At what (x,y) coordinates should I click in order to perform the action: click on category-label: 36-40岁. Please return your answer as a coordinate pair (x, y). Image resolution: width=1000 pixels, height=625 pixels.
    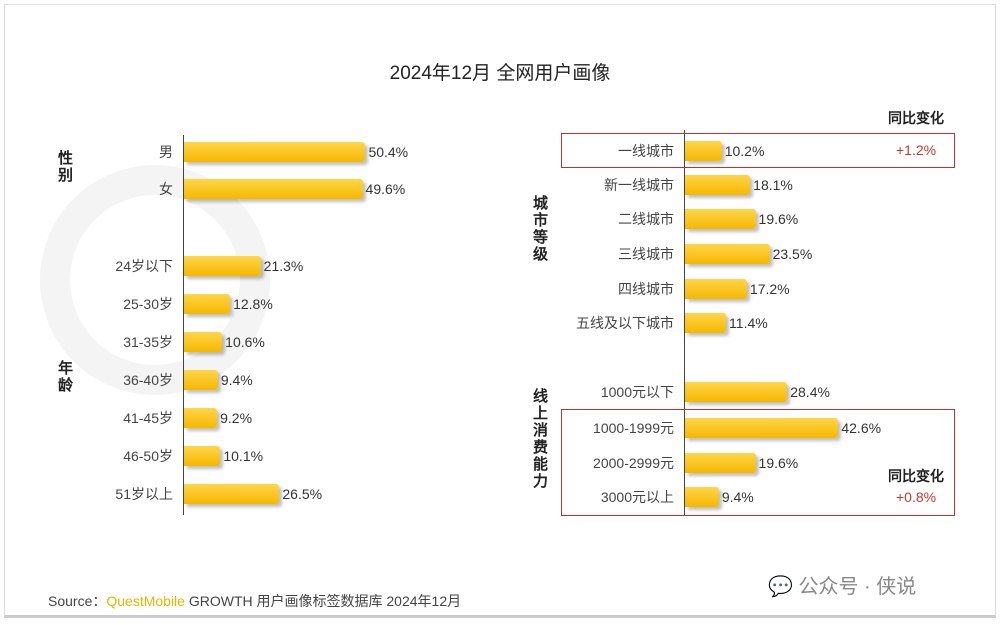
    Looking at the image, I should click on (148, 380).